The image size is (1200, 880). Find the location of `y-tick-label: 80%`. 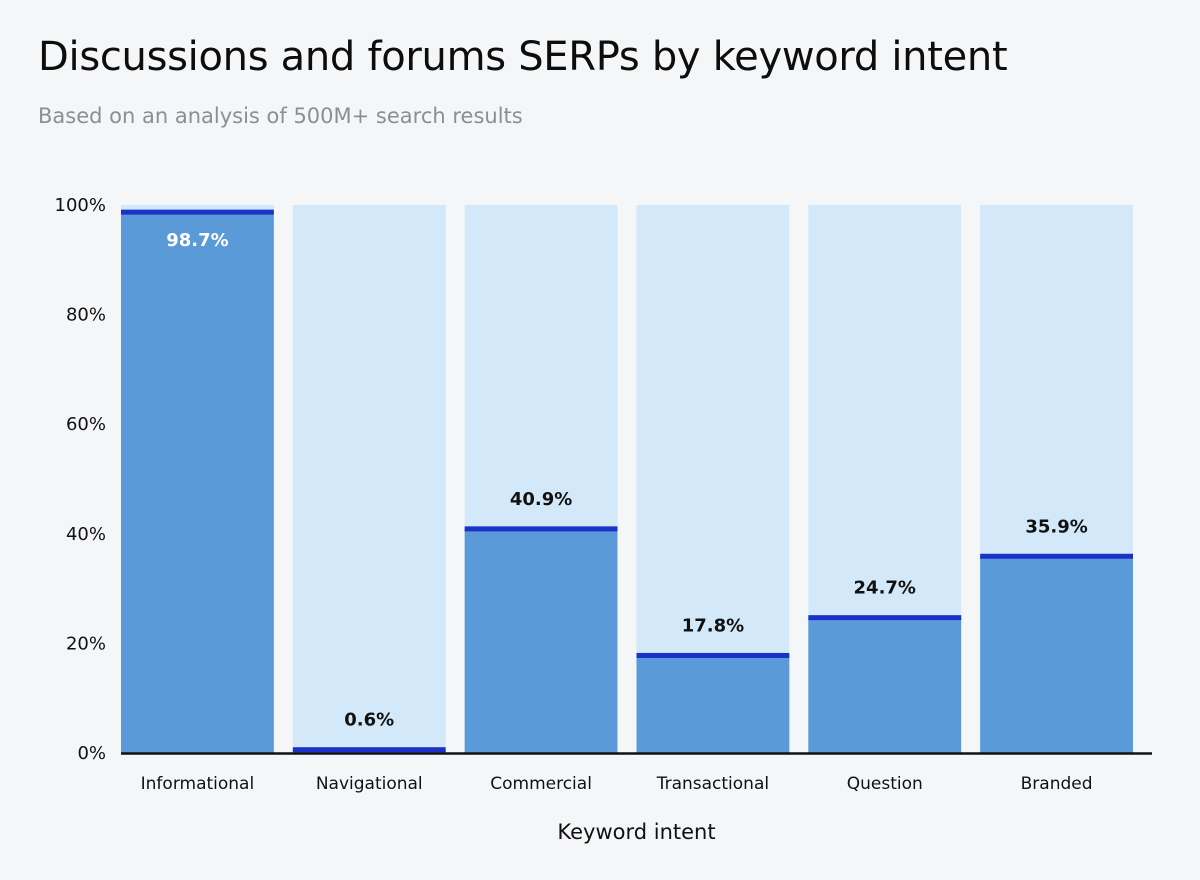

y-tick-label: 80% is located at coordinates (86, 315).